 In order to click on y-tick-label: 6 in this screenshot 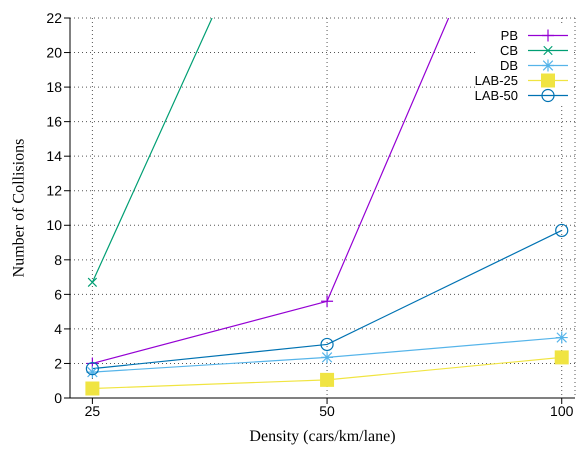, I will do `click(58, 294)`.